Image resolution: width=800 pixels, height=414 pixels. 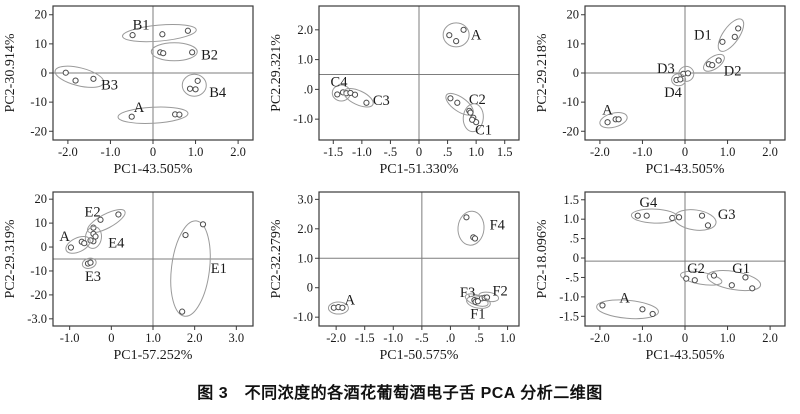 I want to click on y-axis-label: PC2-30.914%, so click(x=10, y=72).